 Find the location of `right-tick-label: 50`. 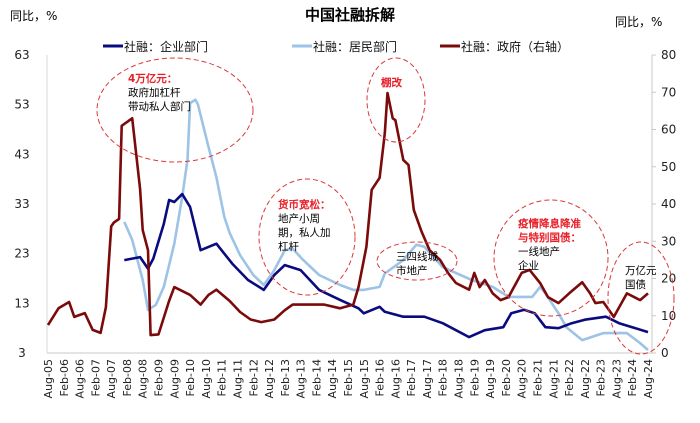

right-tick-label: 50 is located at coordinates (668, 167).